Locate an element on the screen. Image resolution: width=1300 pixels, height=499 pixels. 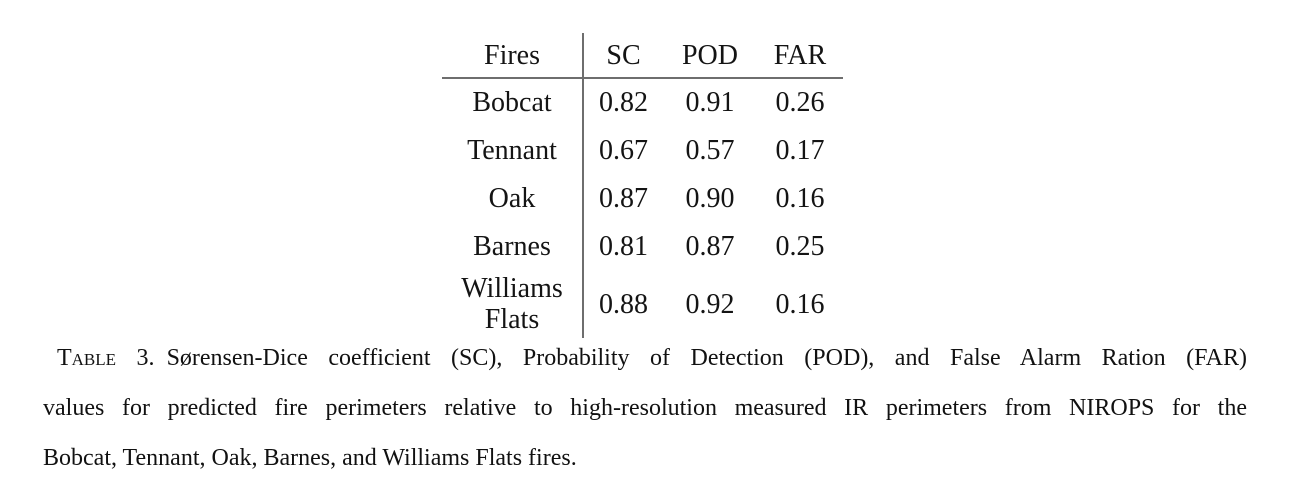
cell-fire-name: Tennant is located at coordinates (513, 150).